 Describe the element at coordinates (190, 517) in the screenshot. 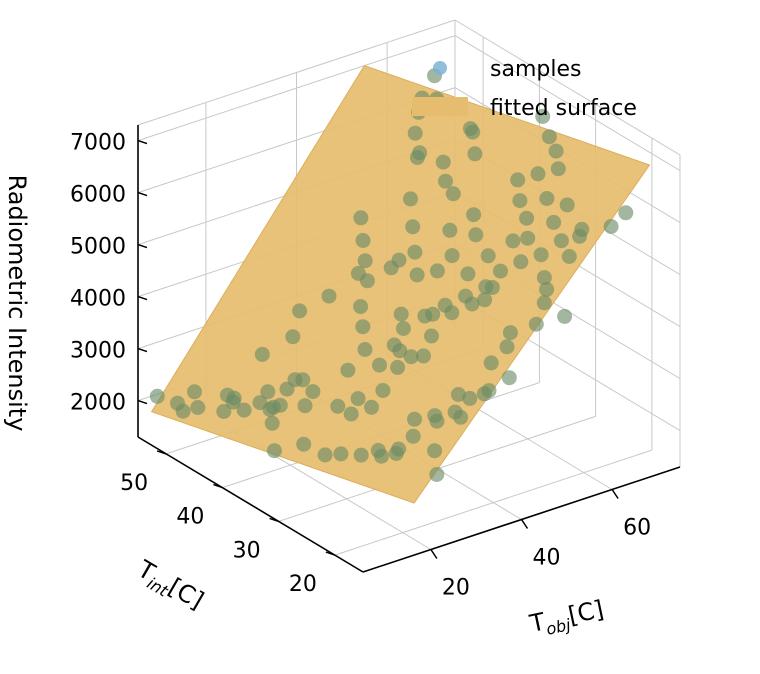

I see `y-tick-label: 40` at that location.